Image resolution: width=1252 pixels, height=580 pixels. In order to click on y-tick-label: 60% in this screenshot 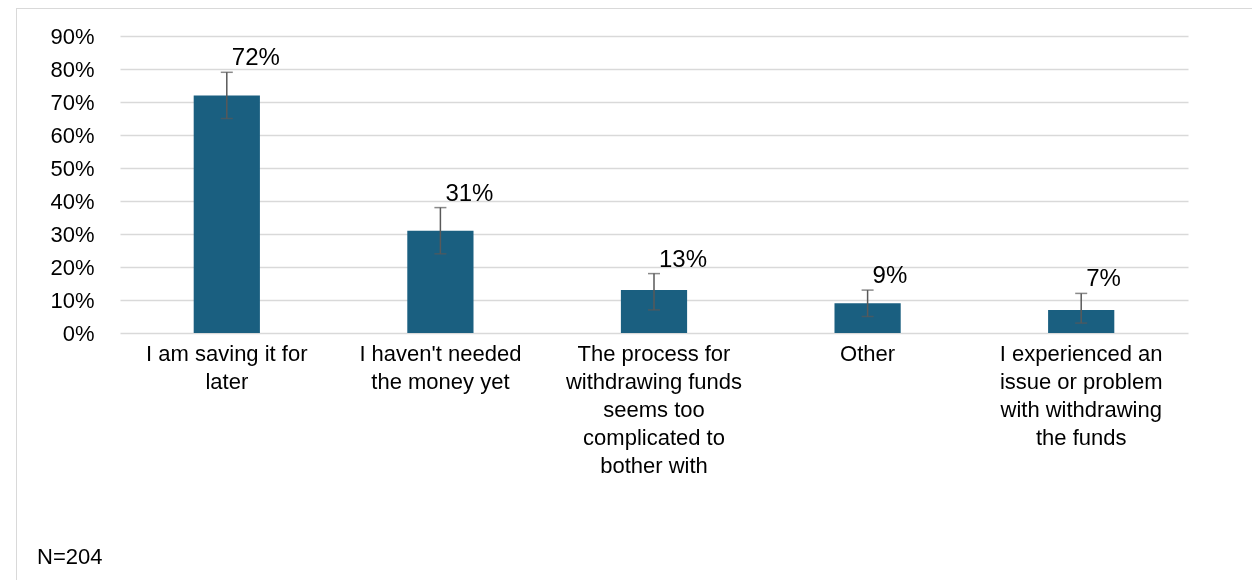, I will do `click(72, 135)`.